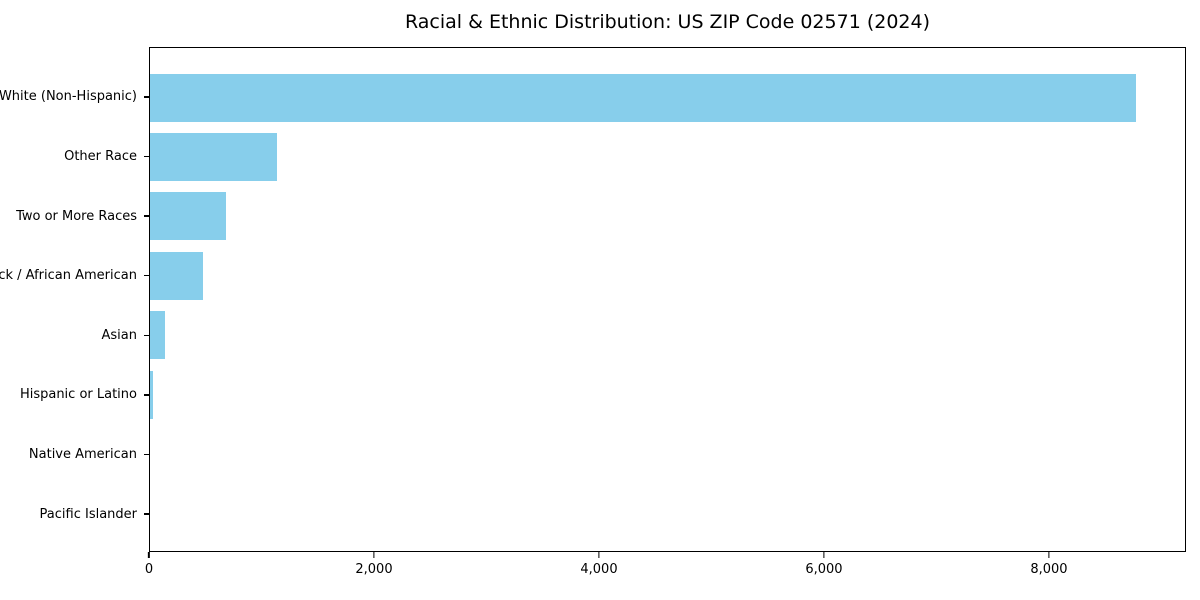  I want to click on category-label: Two or More Races, so click(76, 216).